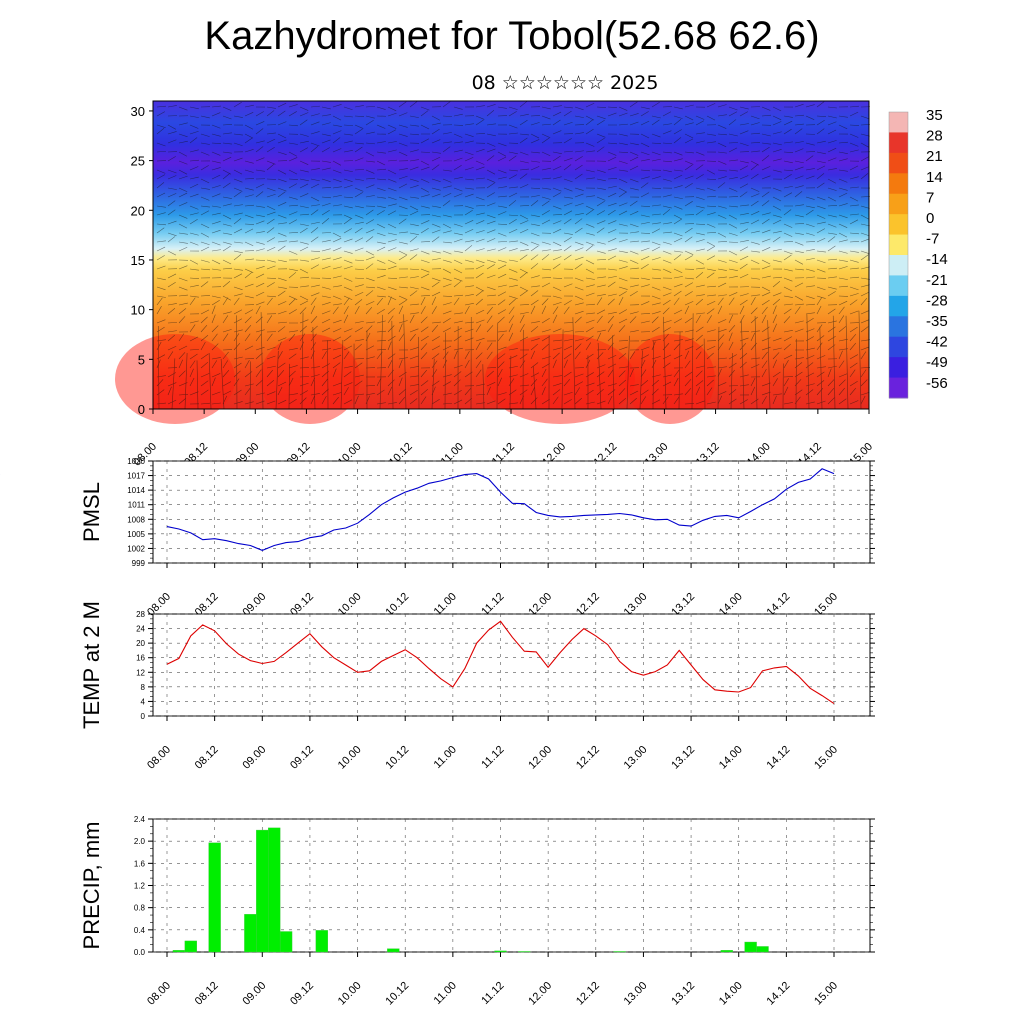 Image resolution: width=1024 pixels, height=1024 pixels. Describe the element at coordinates (140, 886) in the screenshot. I see `ytick-label: 1.2` at that location.